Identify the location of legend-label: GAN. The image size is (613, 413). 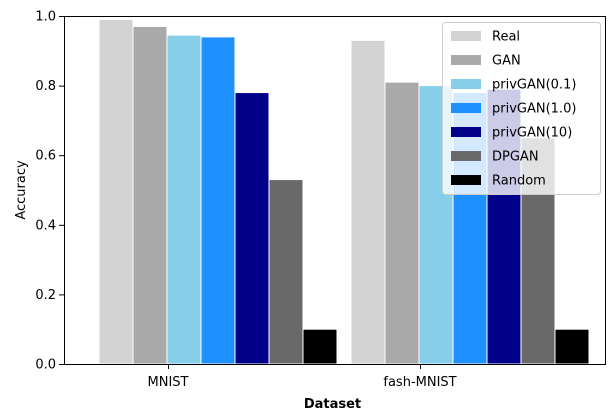
(506, 61).